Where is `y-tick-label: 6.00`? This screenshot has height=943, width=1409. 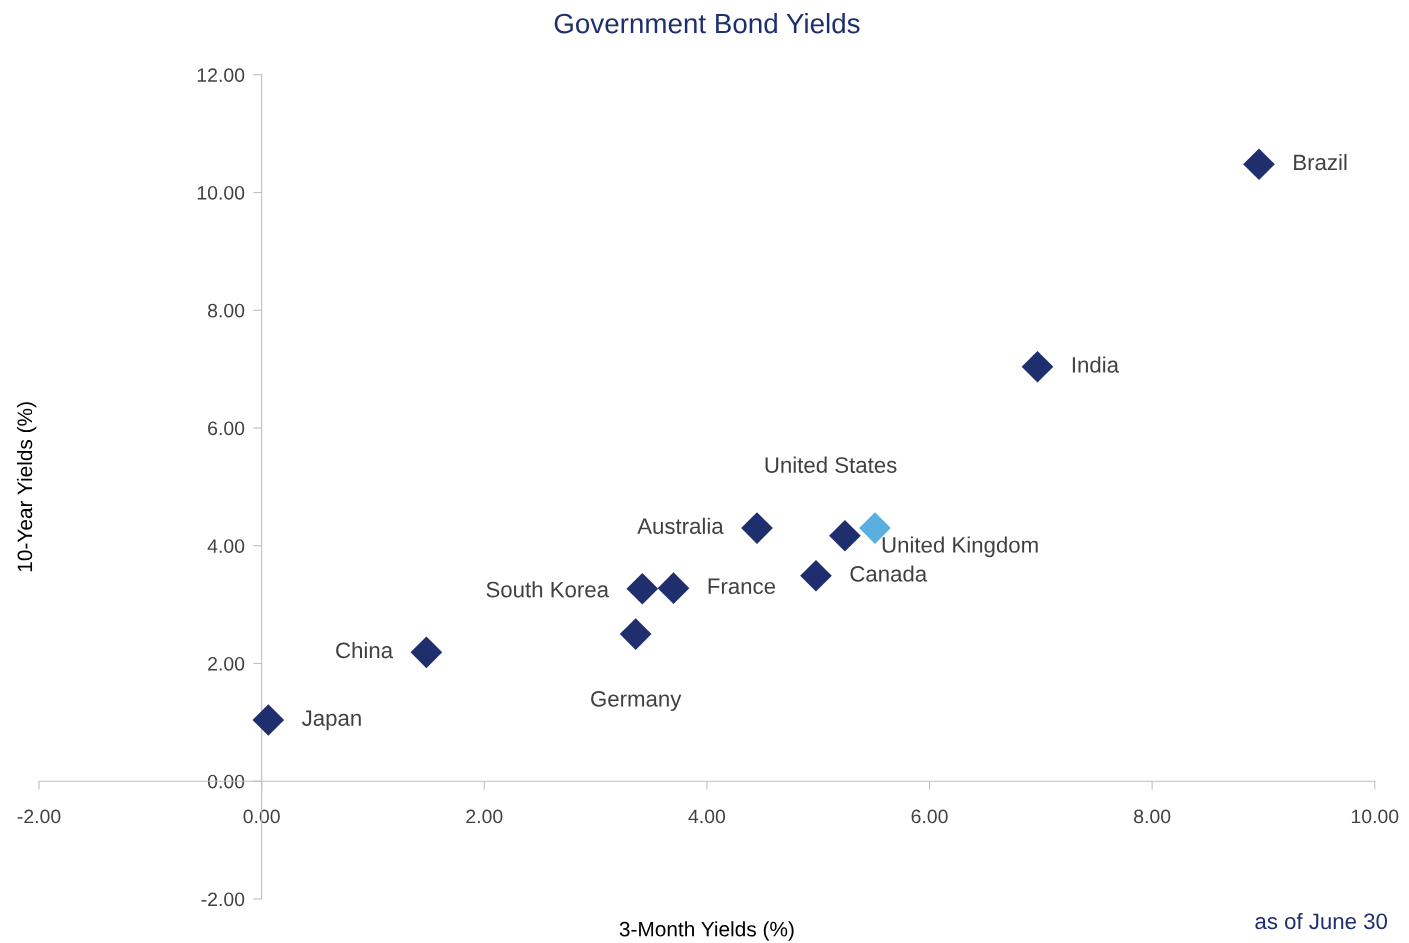 y-tick-label: 6.00 is located at coordinates (226, 428).